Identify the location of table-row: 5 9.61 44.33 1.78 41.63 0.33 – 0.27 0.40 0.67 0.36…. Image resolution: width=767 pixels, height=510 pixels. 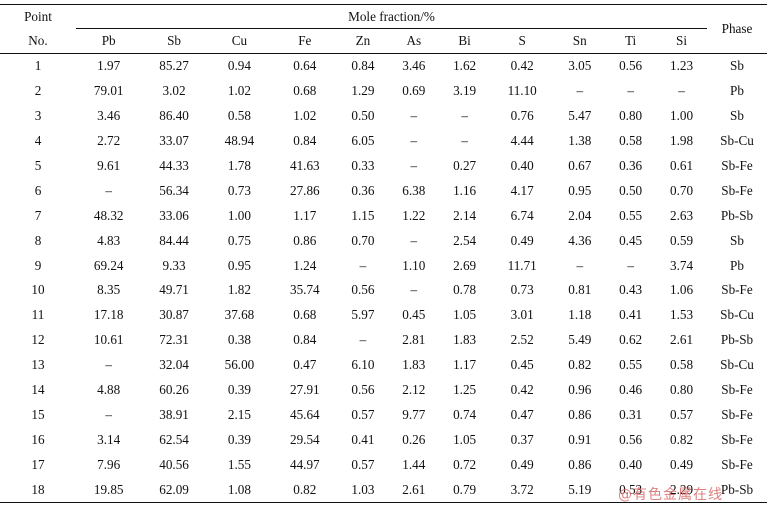
(383, 166).